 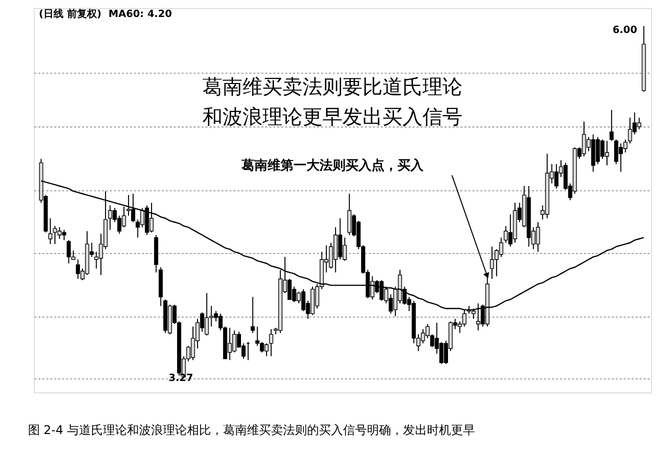 I want to click on annotation: MA60: 4.20, so click(x=140, y=14).